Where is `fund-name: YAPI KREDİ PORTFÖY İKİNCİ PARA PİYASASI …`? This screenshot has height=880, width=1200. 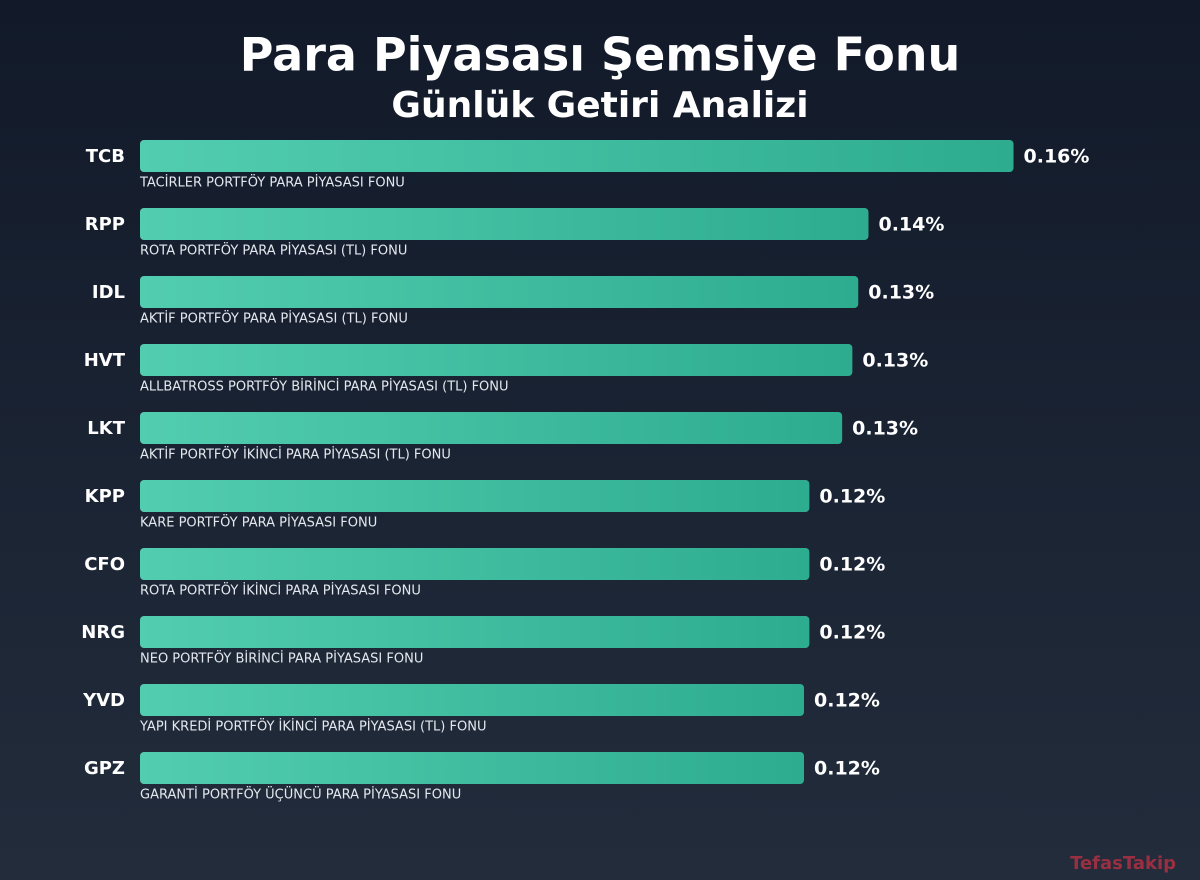 fund-name: YAPI KREDİ PORTFÖY İKİNCİ PARA PİYASASI … is located at coordinates (312, 726).